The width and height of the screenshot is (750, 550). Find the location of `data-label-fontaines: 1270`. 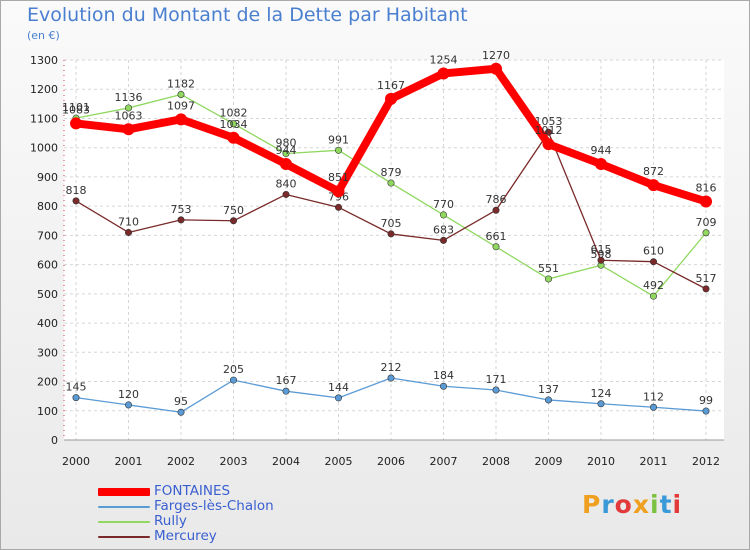

data-label-fontaines: 1270 is located at coordinates (496, 55).